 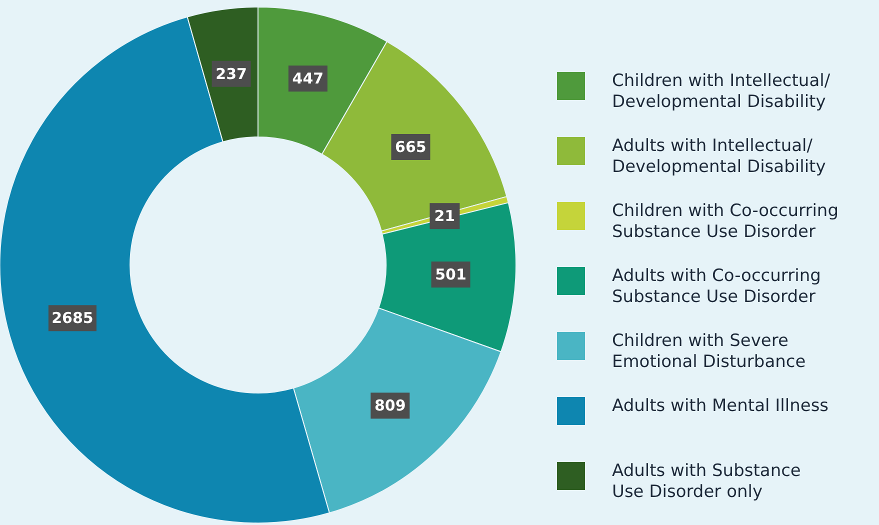 I want to click on data-label: 447, so click(x=308, y=79).